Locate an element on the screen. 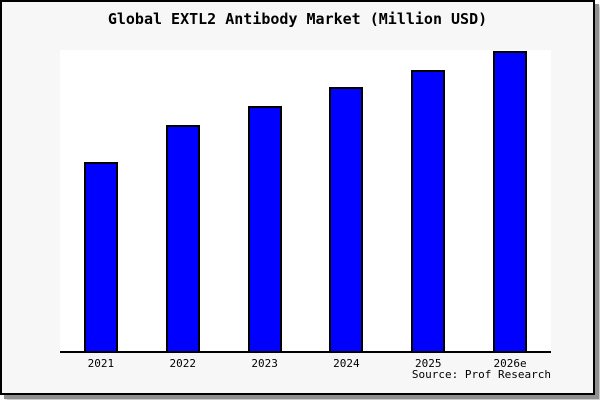  x-tick-2026e: 2026e is located at coordinates (510, 363).